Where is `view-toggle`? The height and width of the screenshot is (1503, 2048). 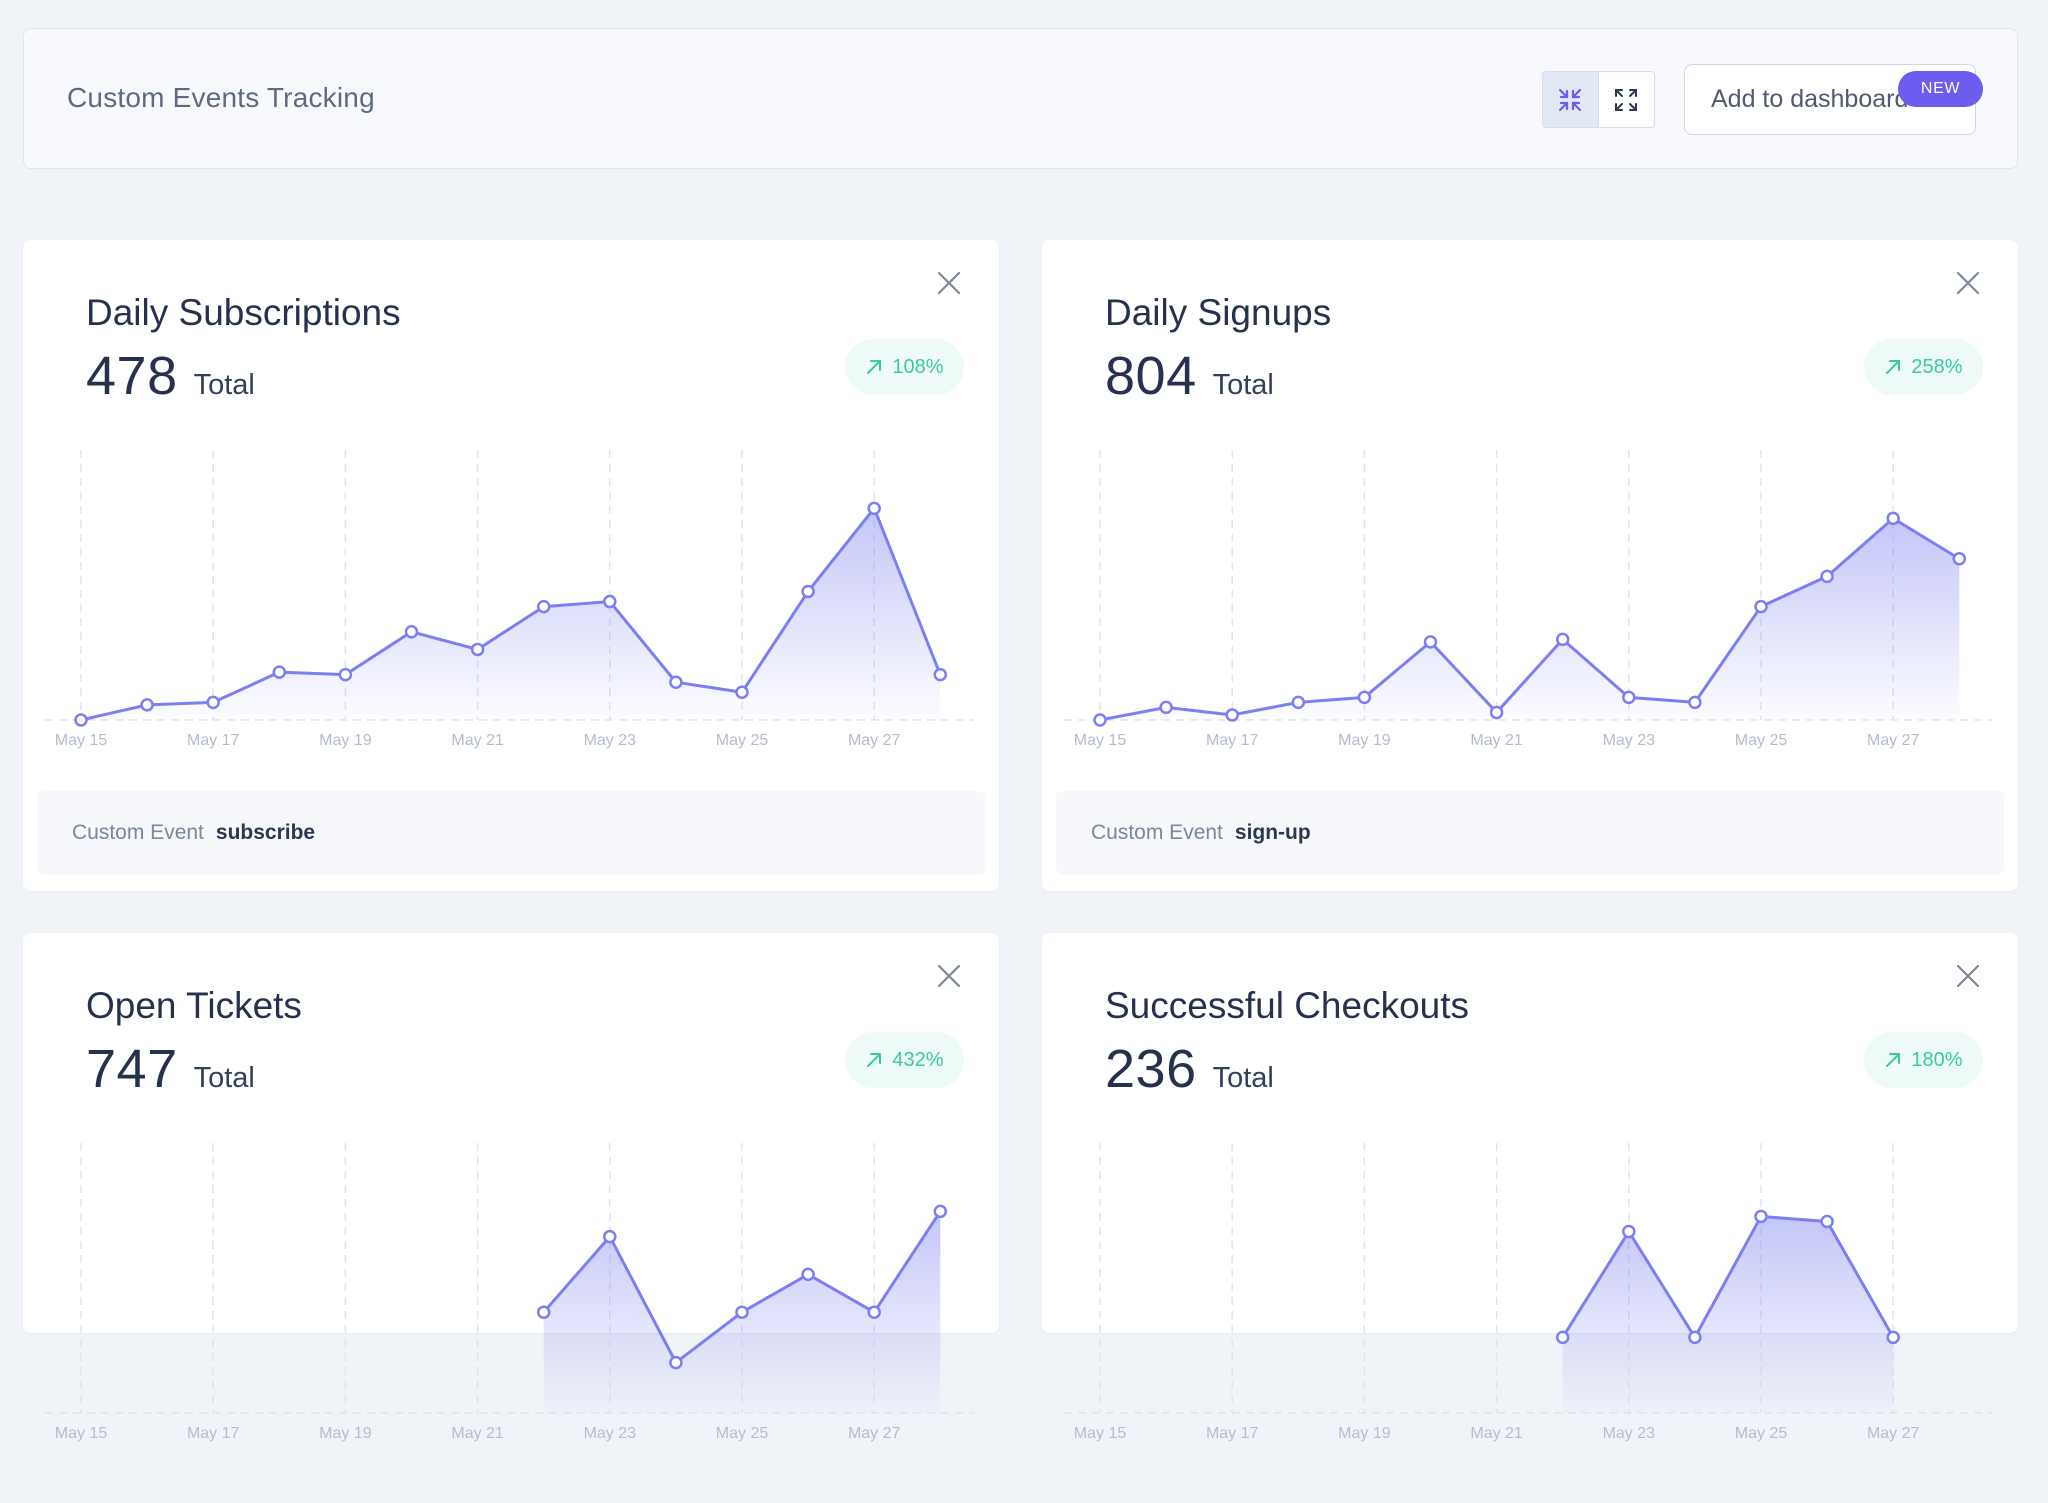 view-toggle is located at coordinates (1598, 99).